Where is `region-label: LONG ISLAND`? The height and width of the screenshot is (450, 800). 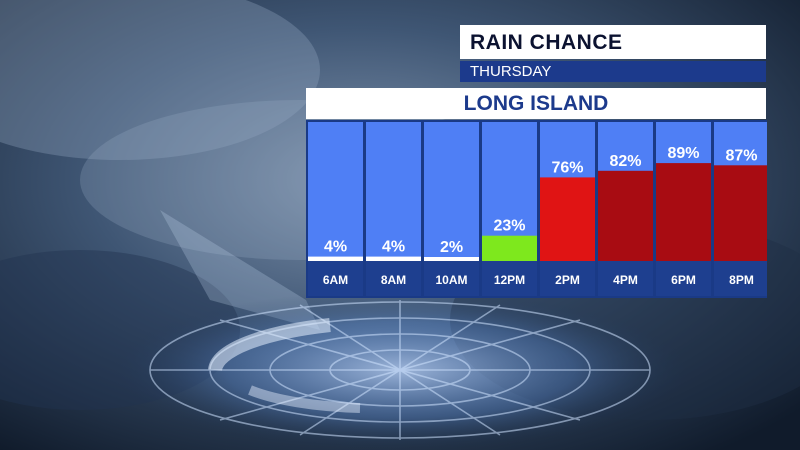 region-label: LONG ISLAND is located at coordinates (536, 103).